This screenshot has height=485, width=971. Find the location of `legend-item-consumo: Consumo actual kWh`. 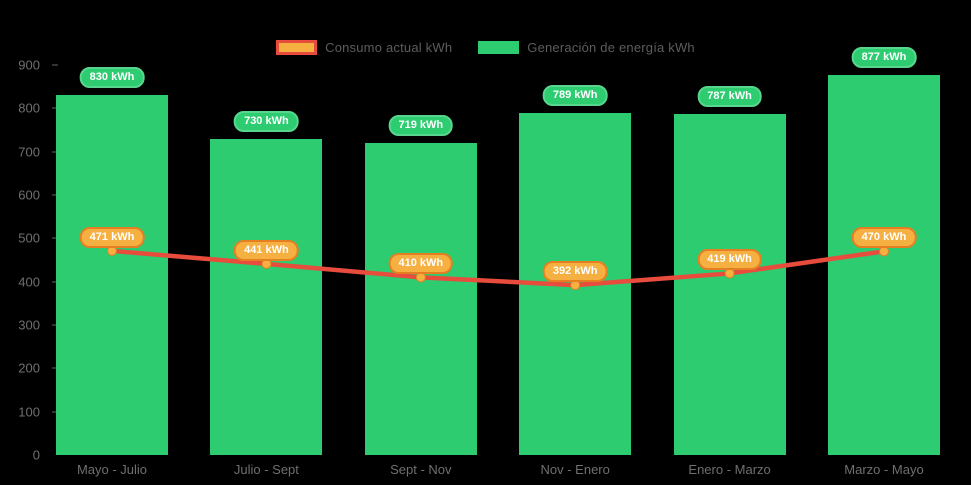

legend-item-consumo: Consumo actual kWh is located at coordinates (364, 47).